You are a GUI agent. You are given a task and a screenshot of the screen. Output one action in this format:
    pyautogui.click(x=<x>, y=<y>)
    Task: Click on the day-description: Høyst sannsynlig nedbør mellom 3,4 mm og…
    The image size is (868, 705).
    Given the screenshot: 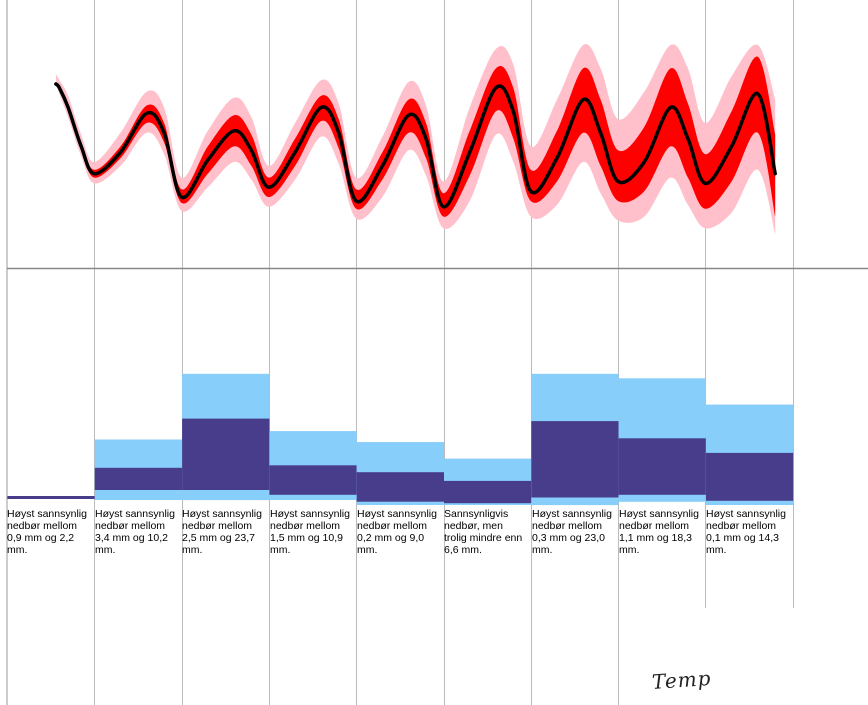 What is the action you would take?
    pyautogui.click(x=135, y=532)
    